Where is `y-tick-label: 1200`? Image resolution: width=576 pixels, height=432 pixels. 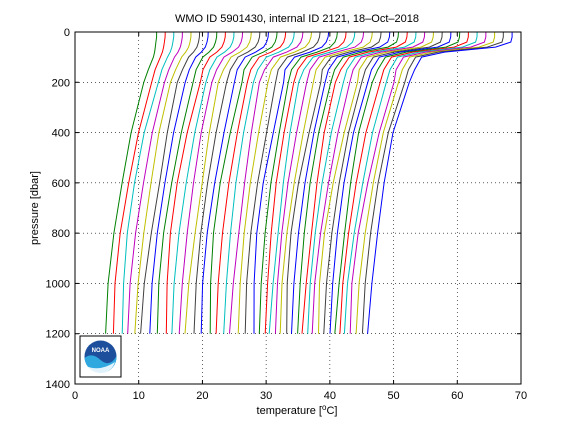 y-tick-label: 1200 is located at coordinates (58, 335).